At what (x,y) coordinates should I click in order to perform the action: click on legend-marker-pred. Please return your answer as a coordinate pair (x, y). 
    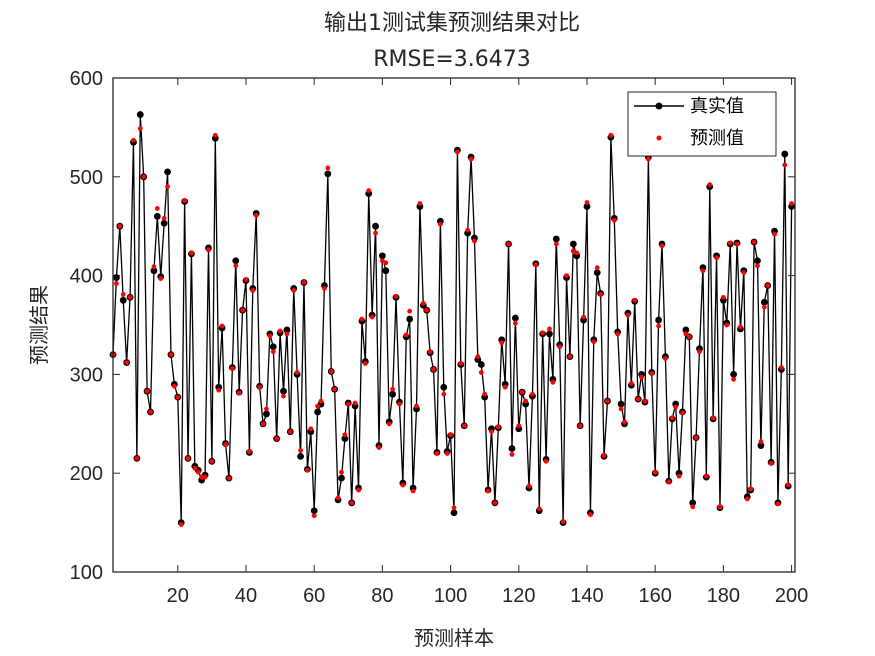
    Looking at the image, I should click on (659, 138).